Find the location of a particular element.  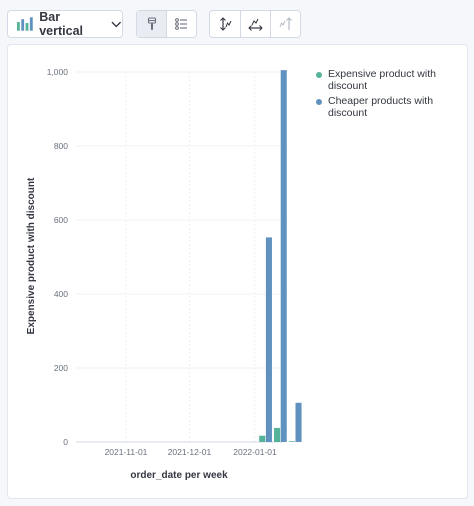

x-axis-label: order_date per week is located at coordinates (179, 475).